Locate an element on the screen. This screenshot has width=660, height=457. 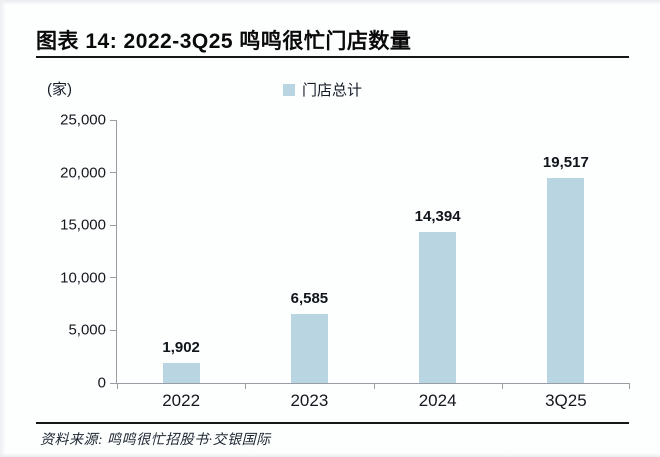
bar-value-label: 14,394 is located at coordinates (437, 216).